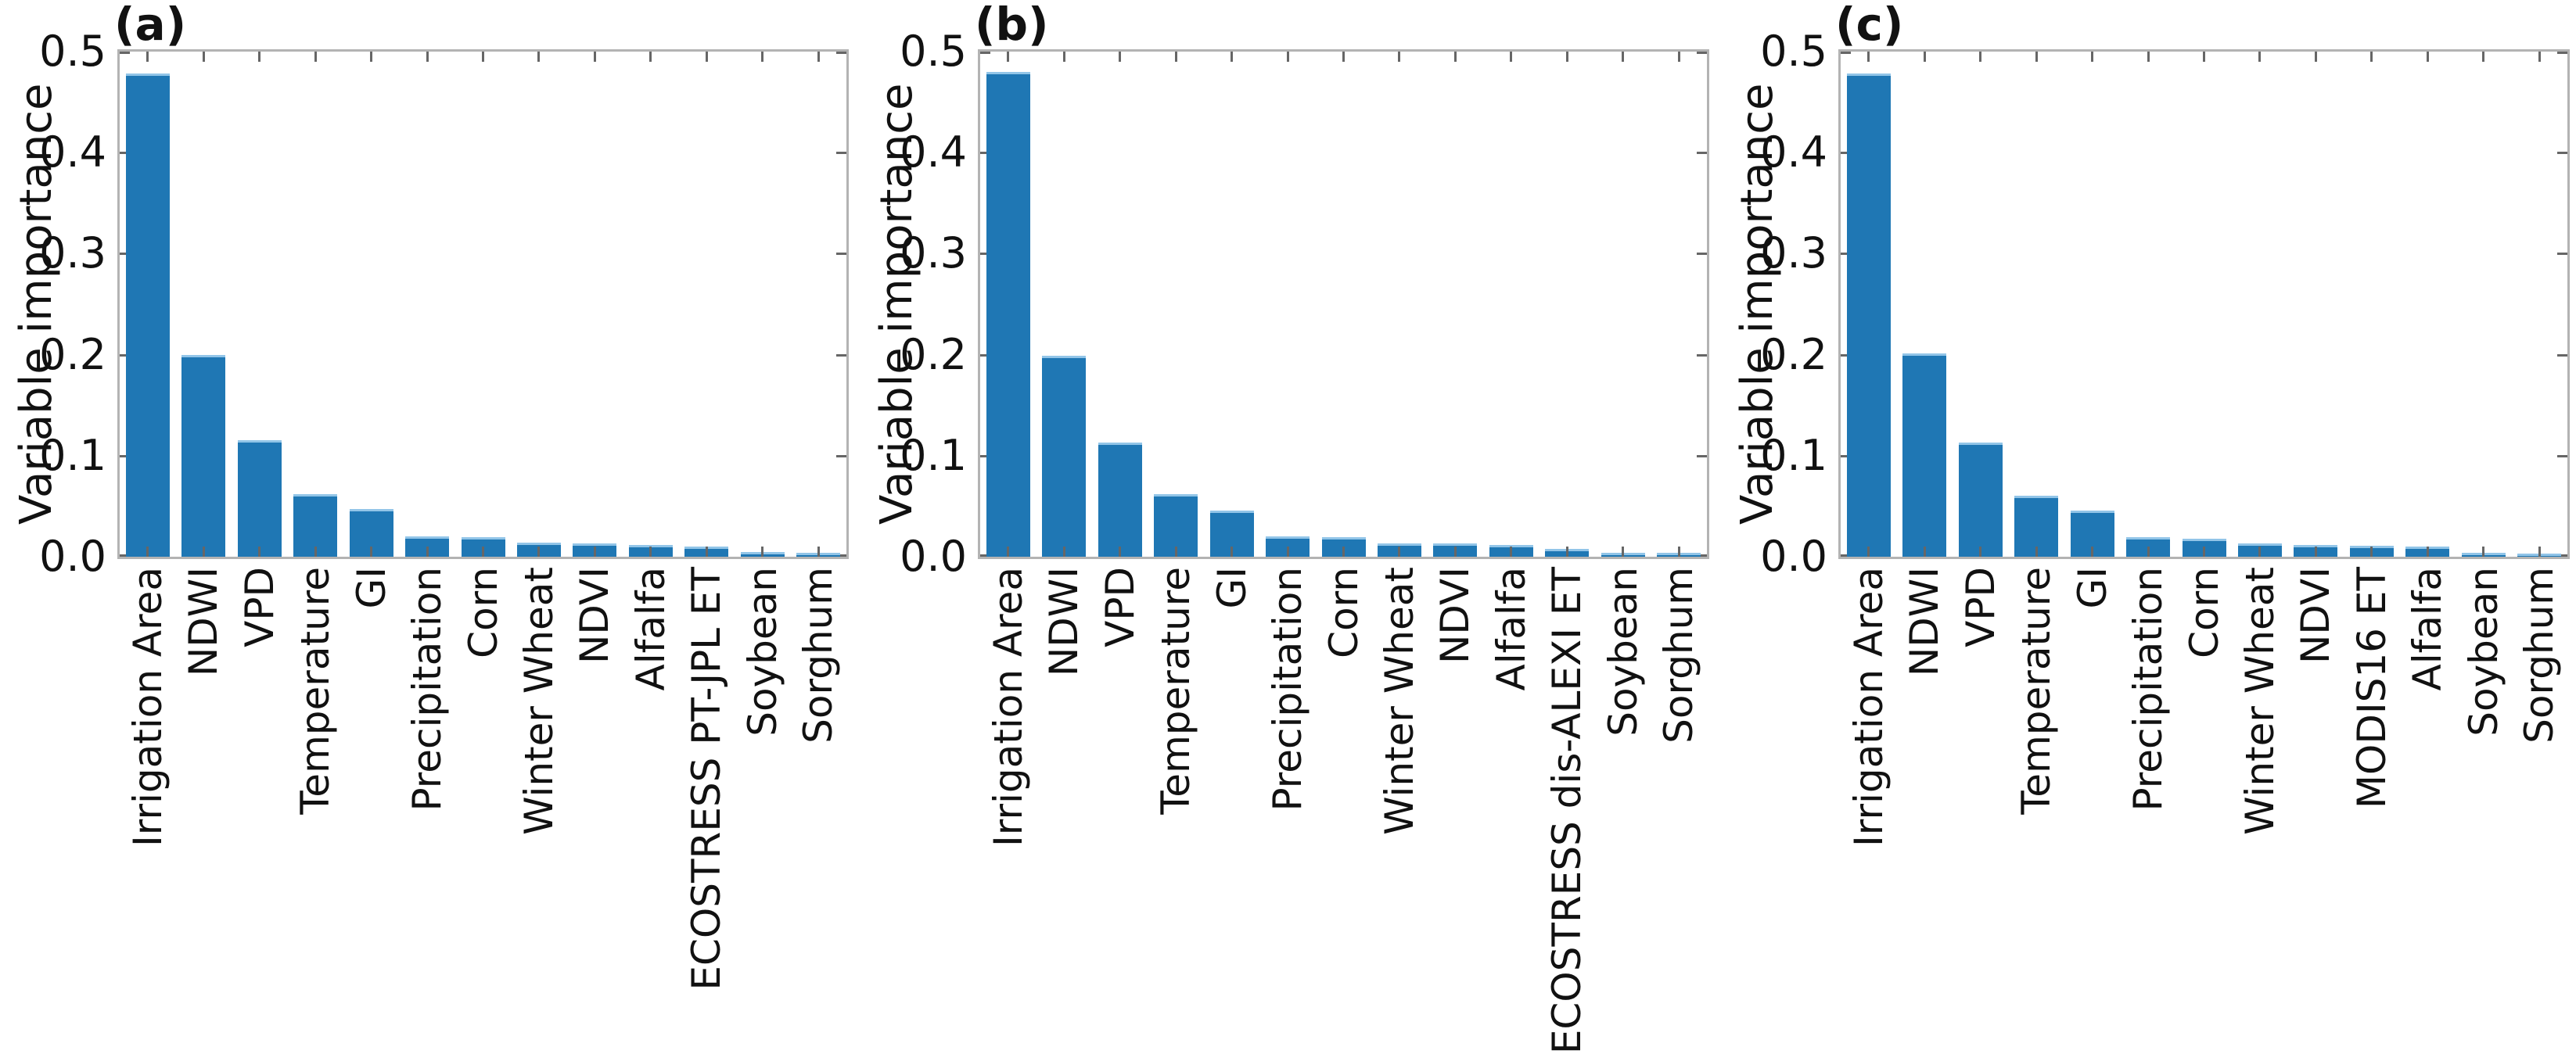 This screenshot has height=1054, width=2576. What do you see at coordinates (1567, 811) in the screenshot?
I see `x-tick-label: ECOSTRESS dis-ALEXI ET` at bounding box center [1567, 811].